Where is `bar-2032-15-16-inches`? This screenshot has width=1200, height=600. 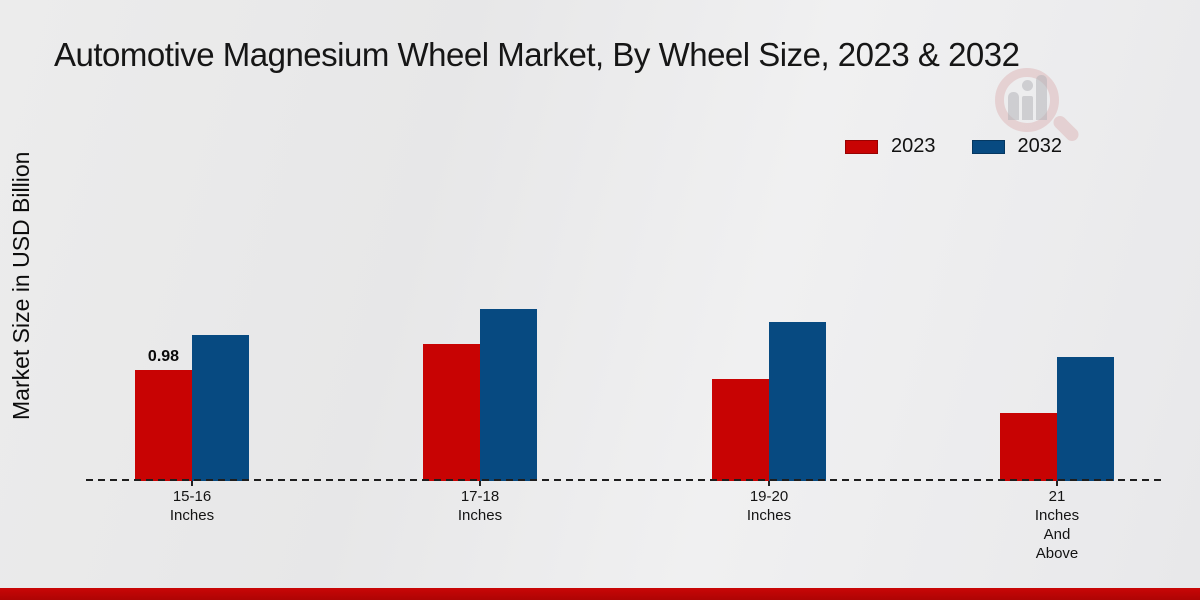 bar-2032-15-16-inches is located at coordinates (220, 408).